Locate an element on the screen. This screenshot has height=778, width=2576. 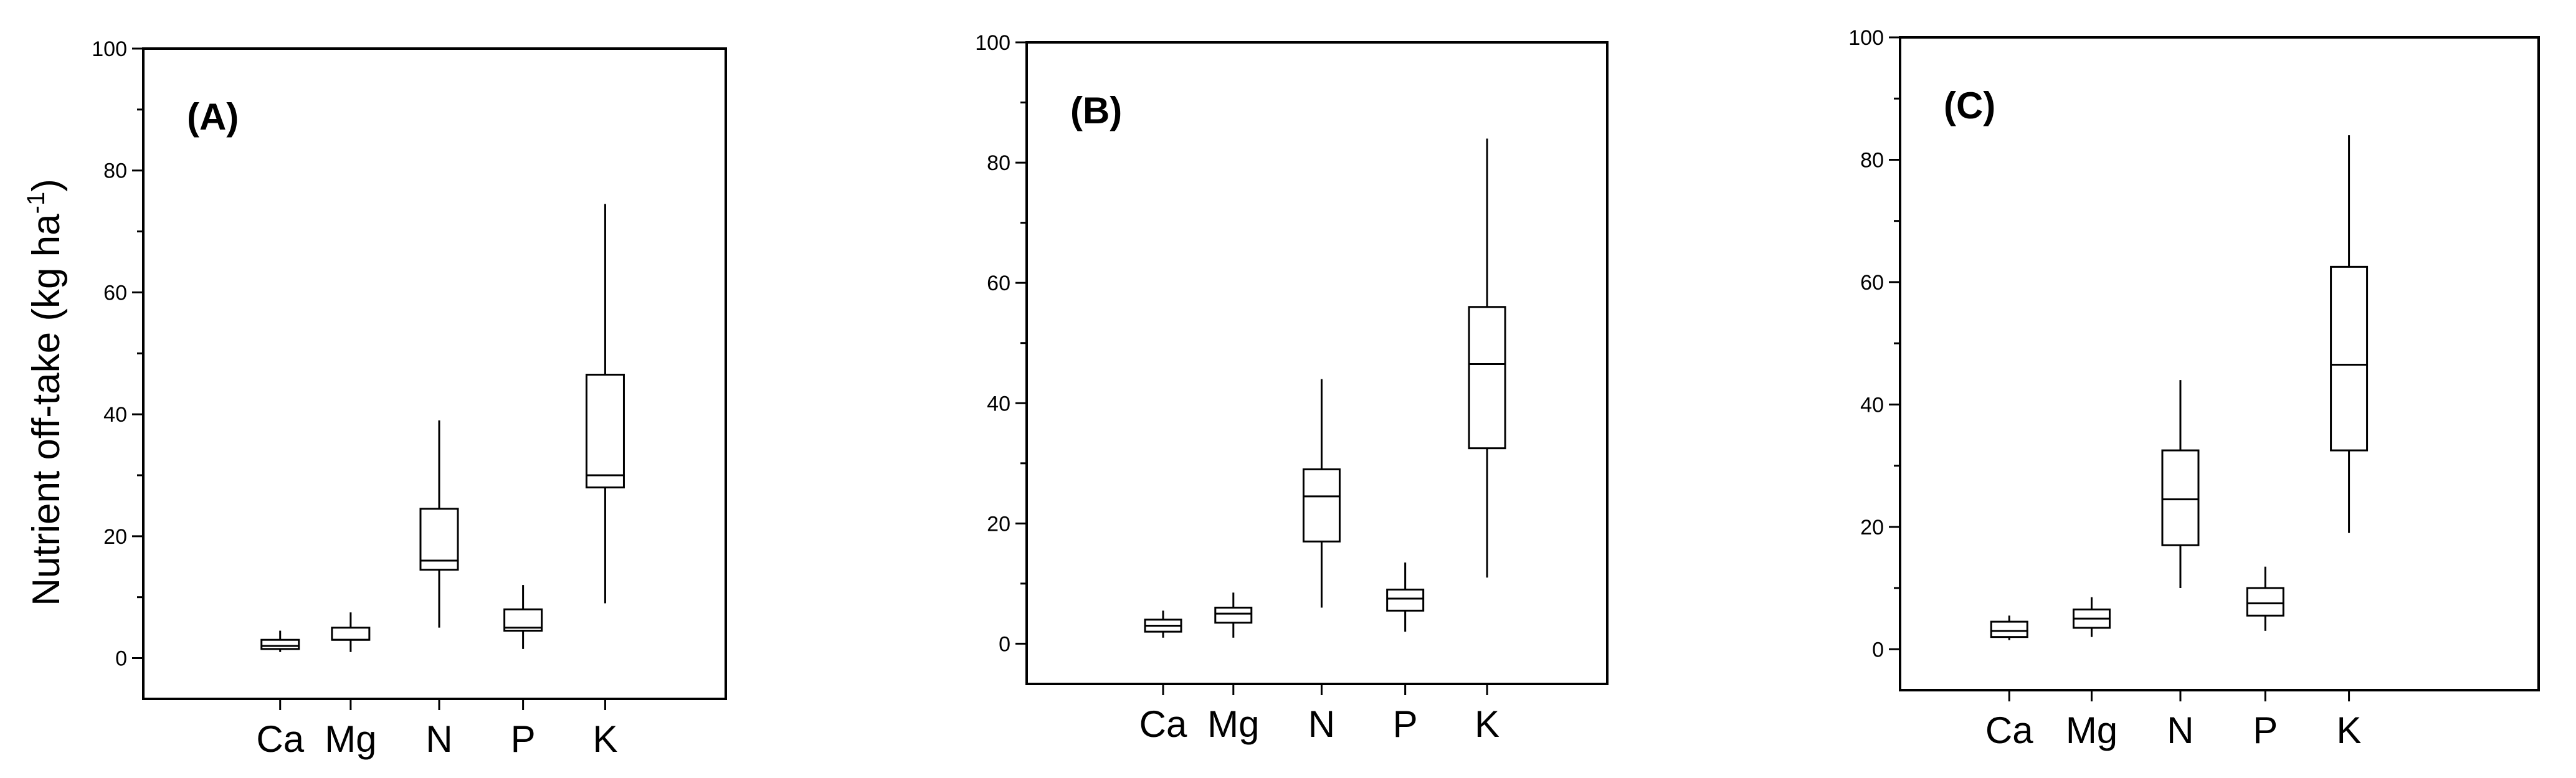
panel-label: (B) is located at coordinates (1096, 110).